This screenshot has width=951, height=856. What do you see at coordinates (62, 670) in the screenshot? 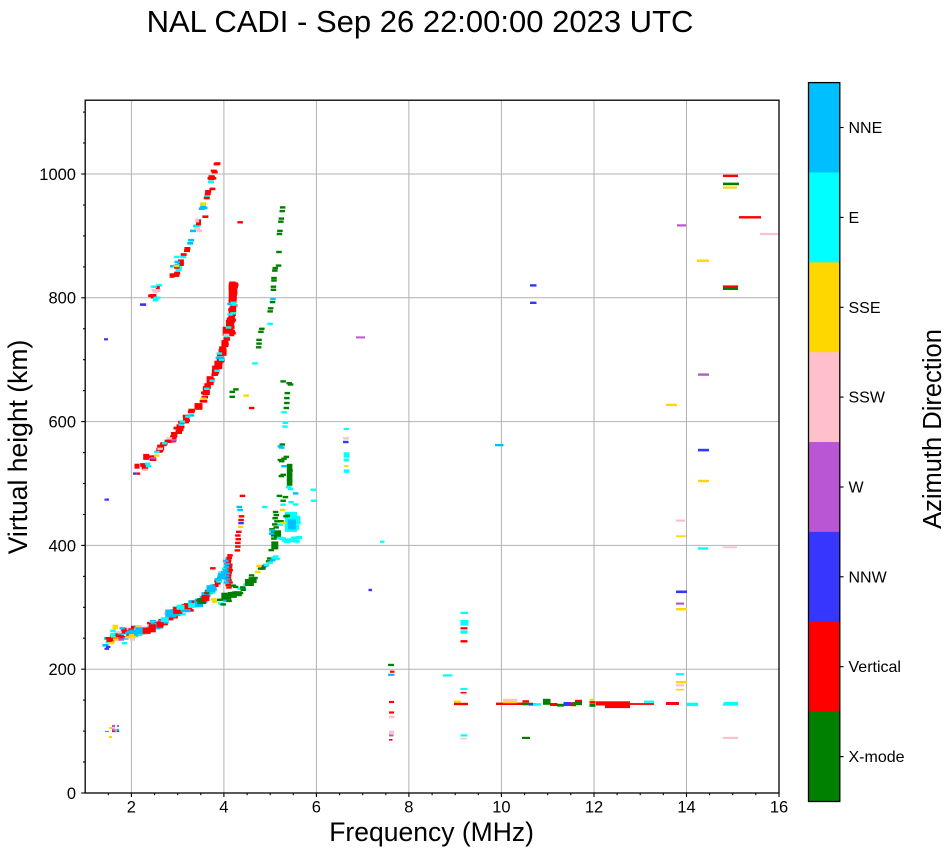
I see `svg-text: 200` at bounding box center [62, 670].